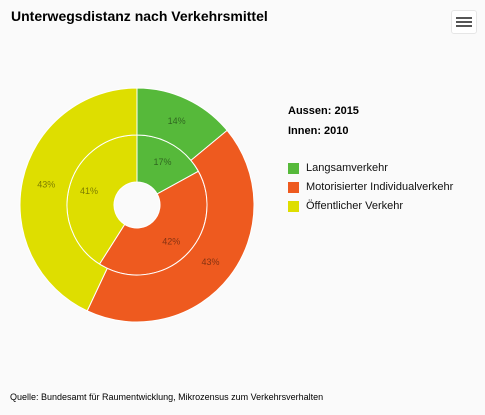 The width and height of the screenshot is (485, 415). What do you see at coordinates (89, 191) in the screenshot?
I see `inner-ring-data-label: 41%` at bounding box center [89, 191].